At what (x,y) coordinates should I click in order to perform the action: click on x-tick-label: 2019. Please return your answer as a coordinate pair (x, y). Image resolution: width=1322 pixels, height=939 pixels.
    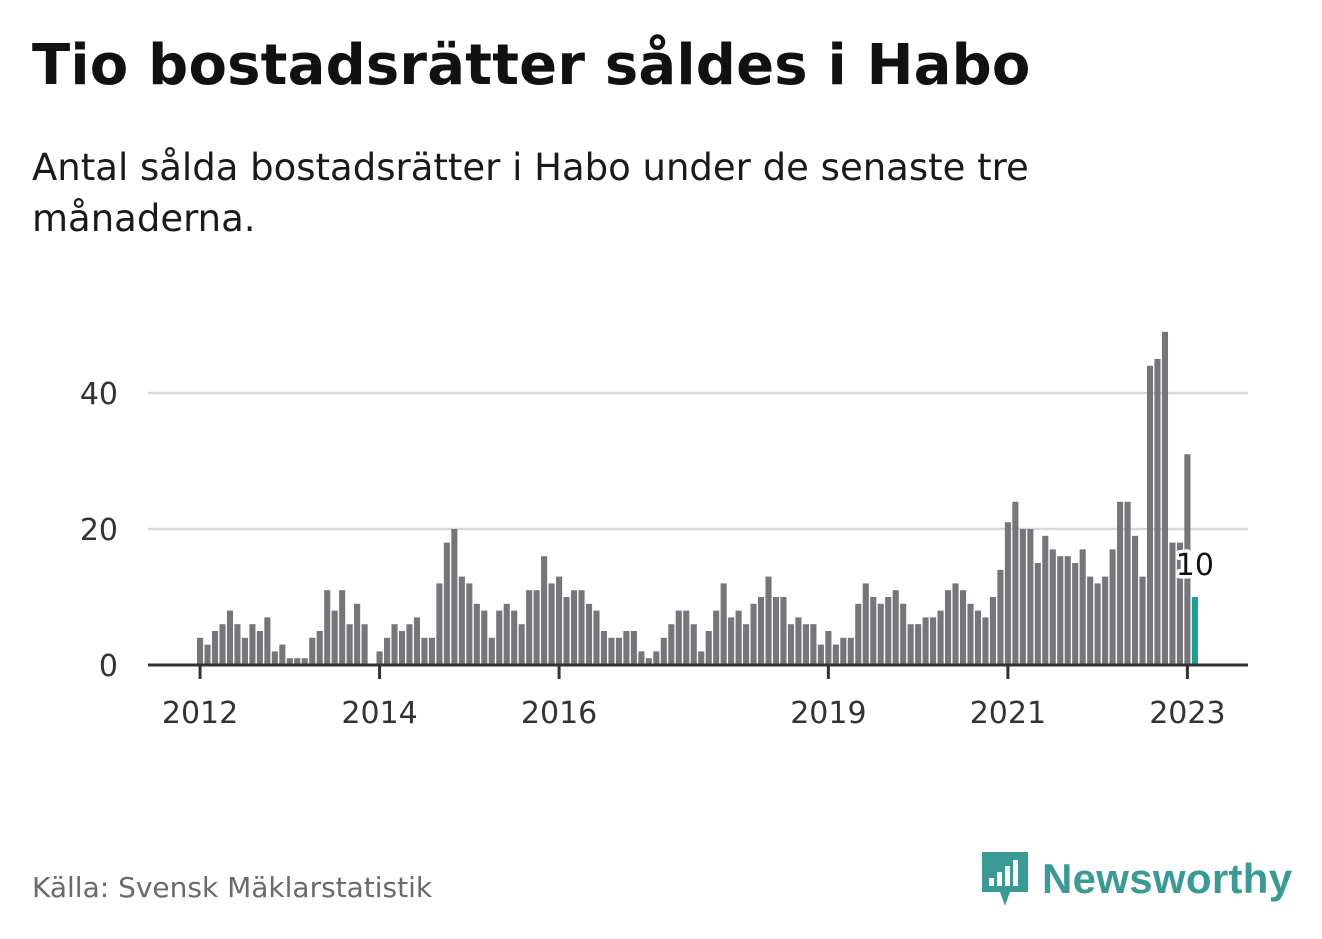
    Looking at the image, I should click on (828, 713).